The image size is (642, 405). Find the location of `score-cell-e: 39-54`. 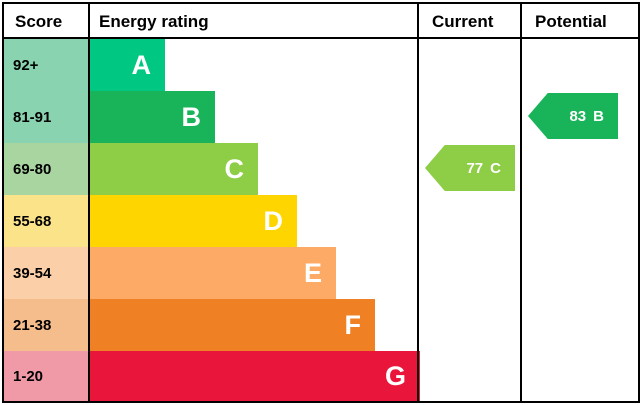

score-cell-e: 39-54 is located at coordinates (46, 273).